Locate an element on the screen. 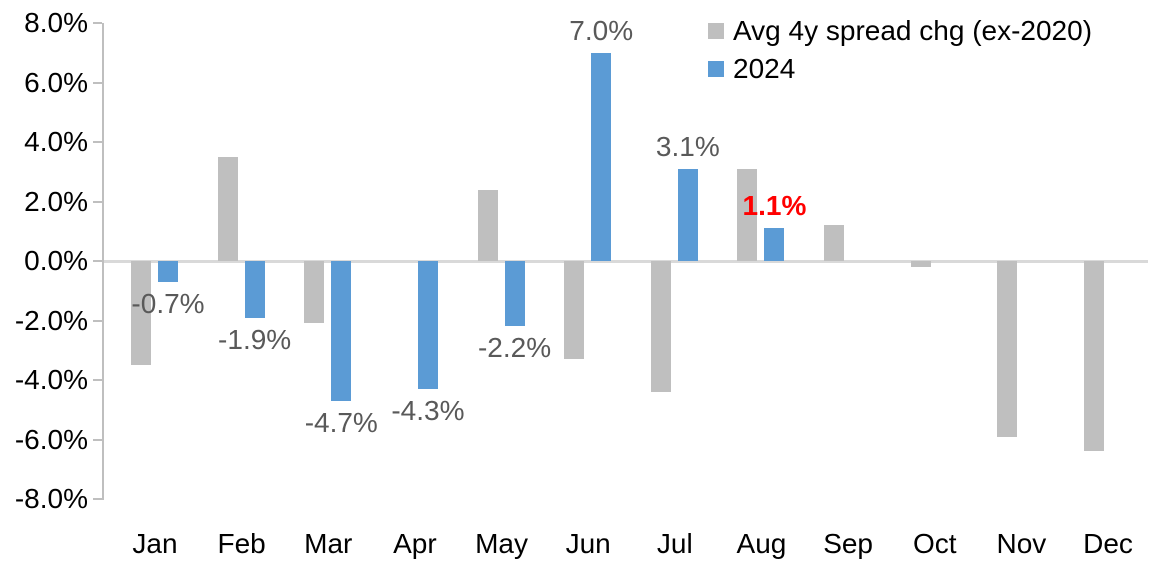 This screenshot has width=1152, height=570. x-tick-label: May is located at coordinates (501, 543).